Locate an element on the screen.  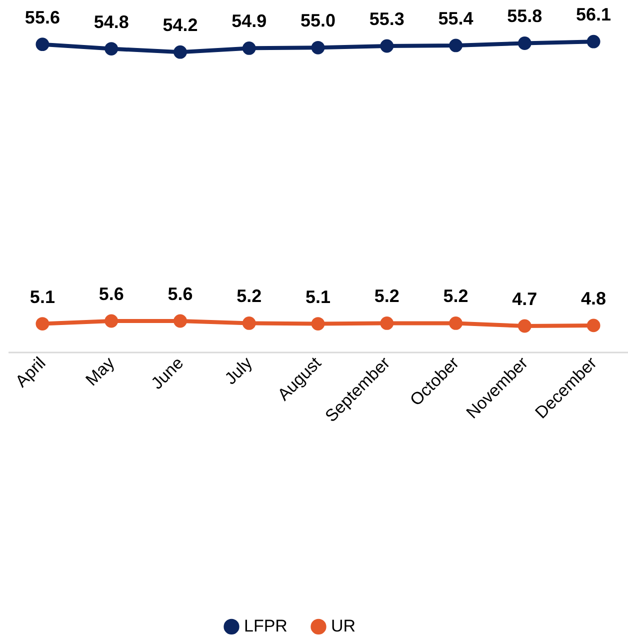
data-label: 55.0 is located at coordinates (318, 20).